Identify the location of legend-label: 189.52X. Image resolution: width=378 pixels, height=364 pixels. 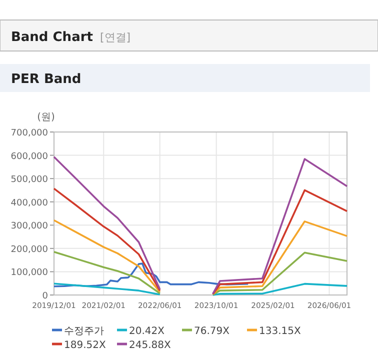
(85, 345).